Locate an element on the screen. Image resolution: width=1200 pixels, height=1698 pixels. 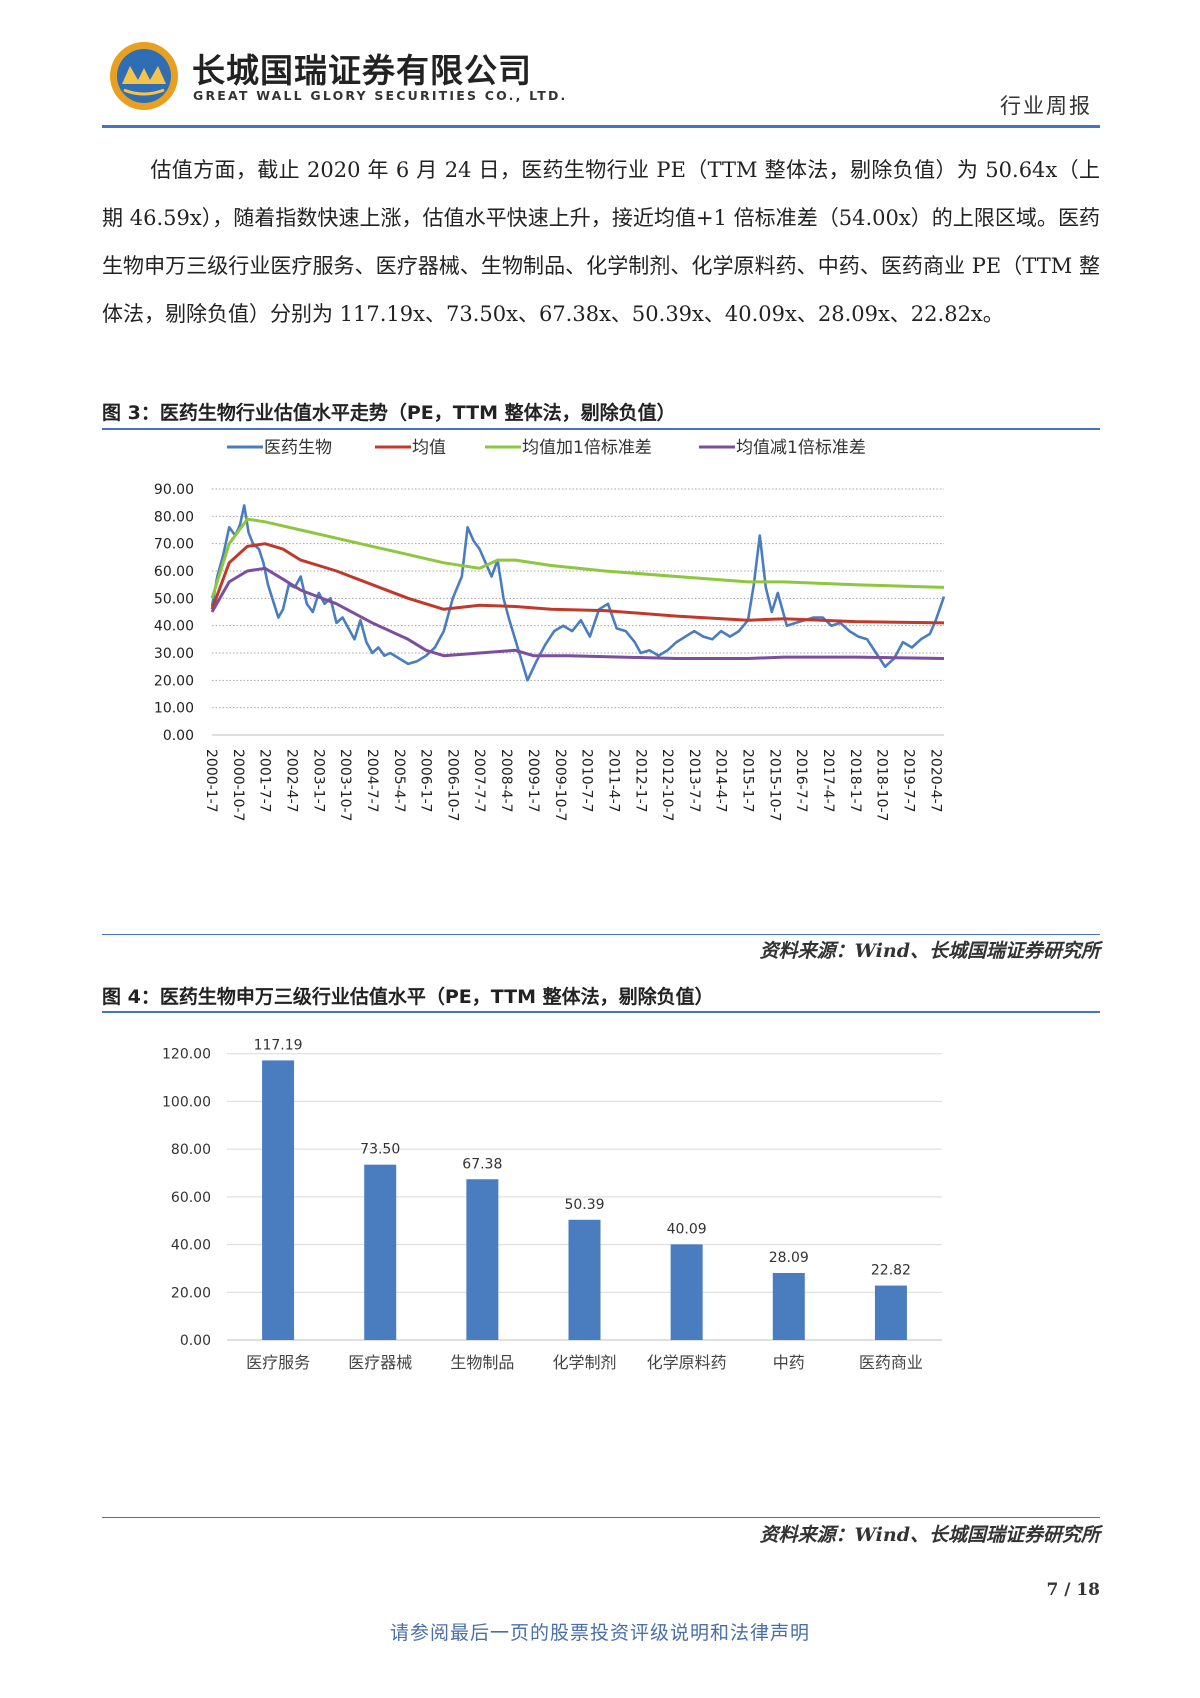
chart3-y-tick-label: 40.00 is located at coordinates (174, 627).